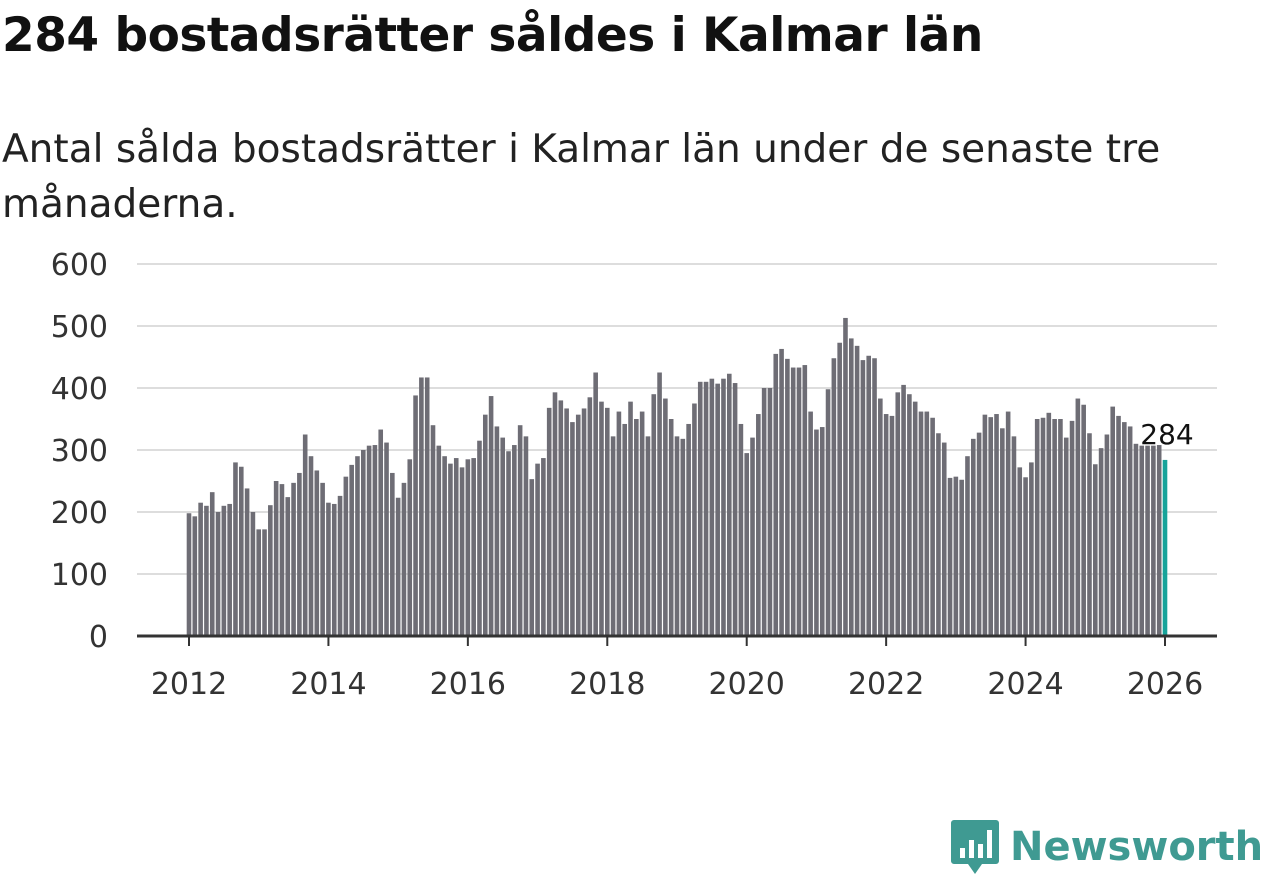 The width and height of the screenshot is (1262, 879). Describe the element at coordinates (1165, 684) in the screenshot. I see `x-tick-label: 2026` at that location.